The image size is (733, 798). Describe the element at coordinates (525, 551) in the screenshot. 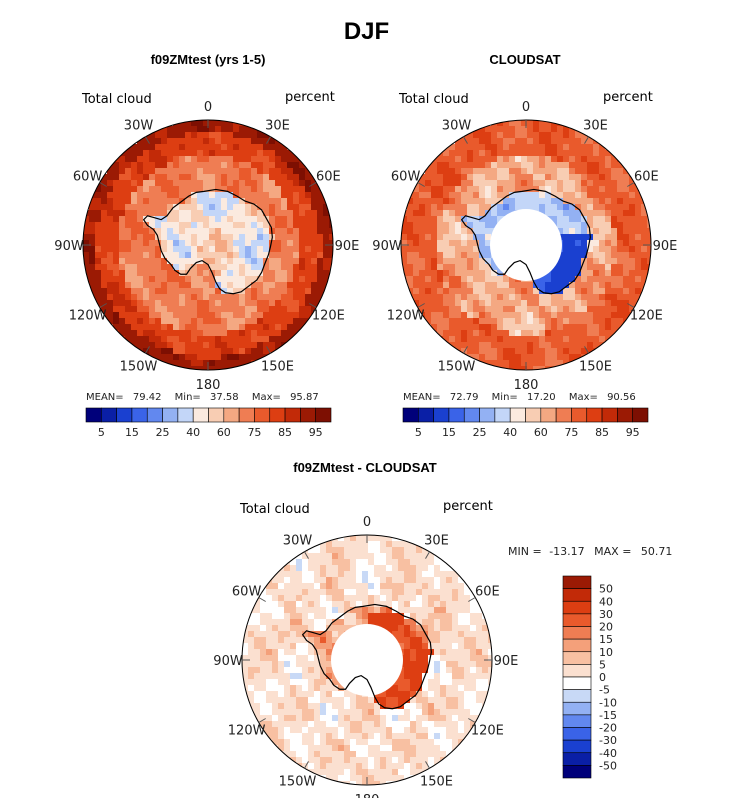

I see `panel3-min-label: MIN =` at that location.